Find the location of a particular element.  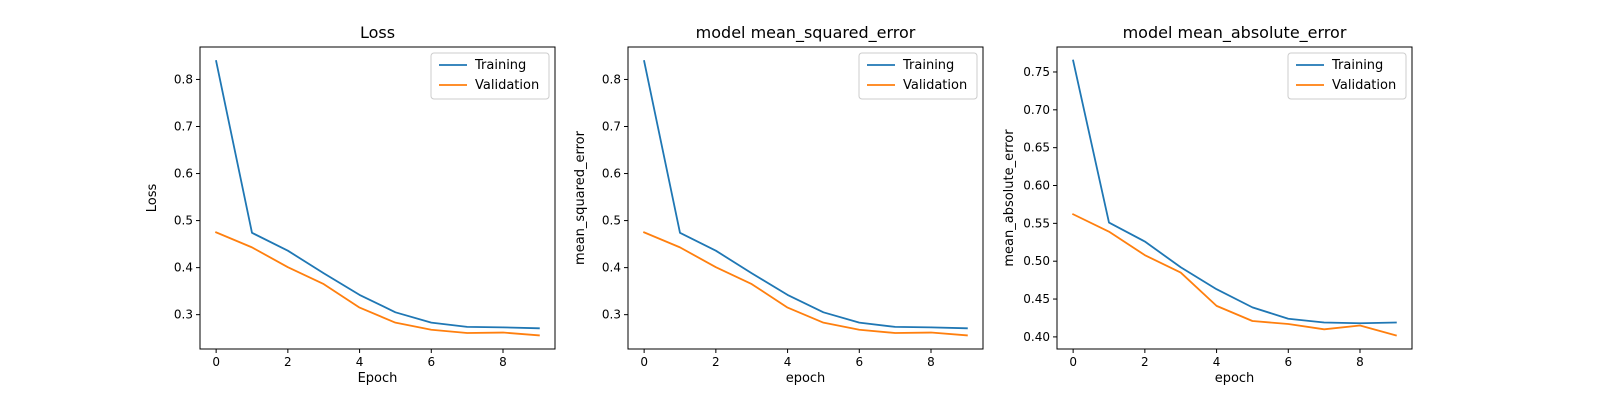

x-axis-label: Epoch is located at coordinates (378, 378).